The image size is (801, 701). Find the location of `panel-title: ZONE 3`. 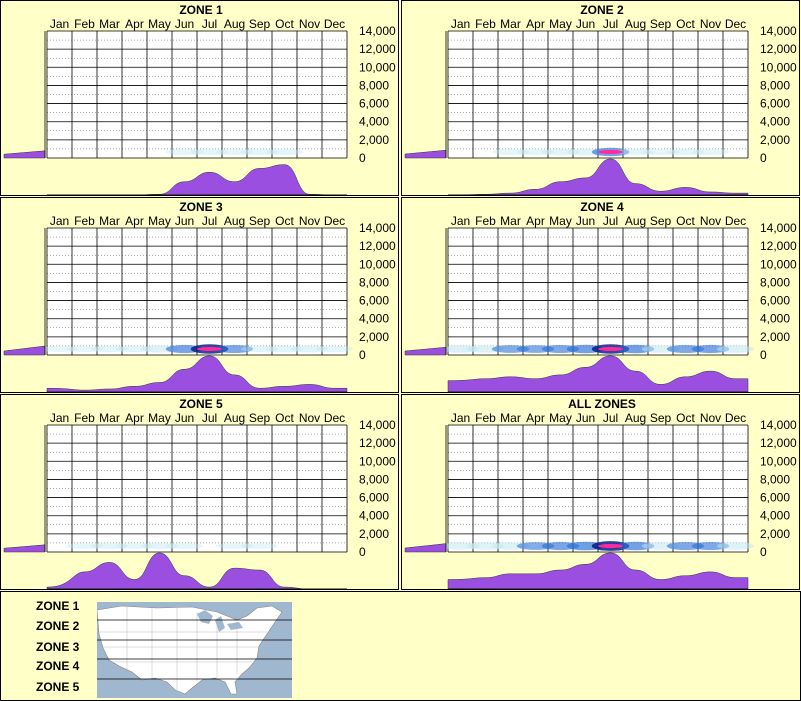

panel-title: ZONE 3 is located at coordinates (201, 207).